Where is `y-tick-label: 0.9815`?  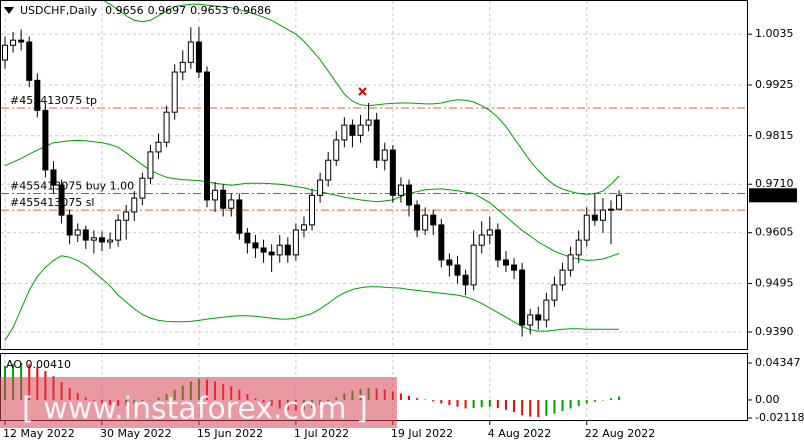
y-tick-label: 0.9815 is located at coordinates (774, 135).